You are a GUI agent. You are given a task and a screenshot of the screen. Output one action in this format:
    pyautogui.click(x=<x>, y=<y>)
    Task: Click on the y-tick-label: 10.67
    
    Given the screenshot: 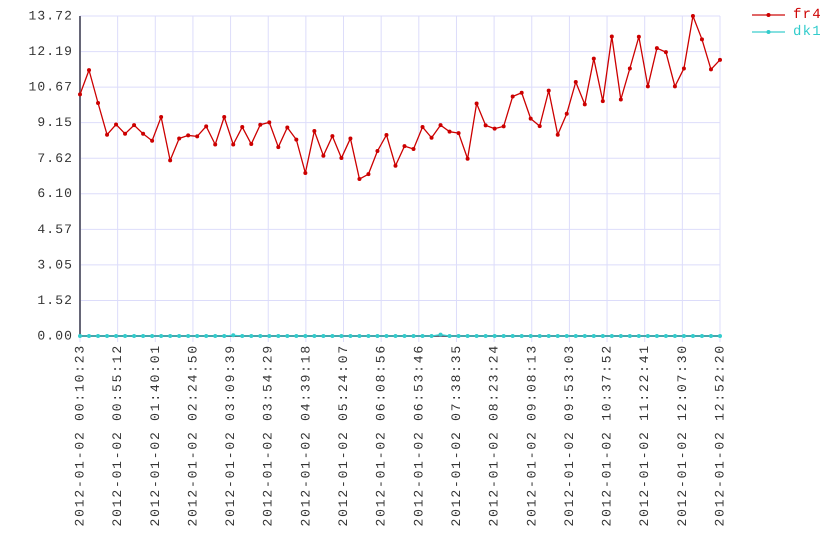 What is the action you would take?
    pyautogui.click(x=50, y=87)
    